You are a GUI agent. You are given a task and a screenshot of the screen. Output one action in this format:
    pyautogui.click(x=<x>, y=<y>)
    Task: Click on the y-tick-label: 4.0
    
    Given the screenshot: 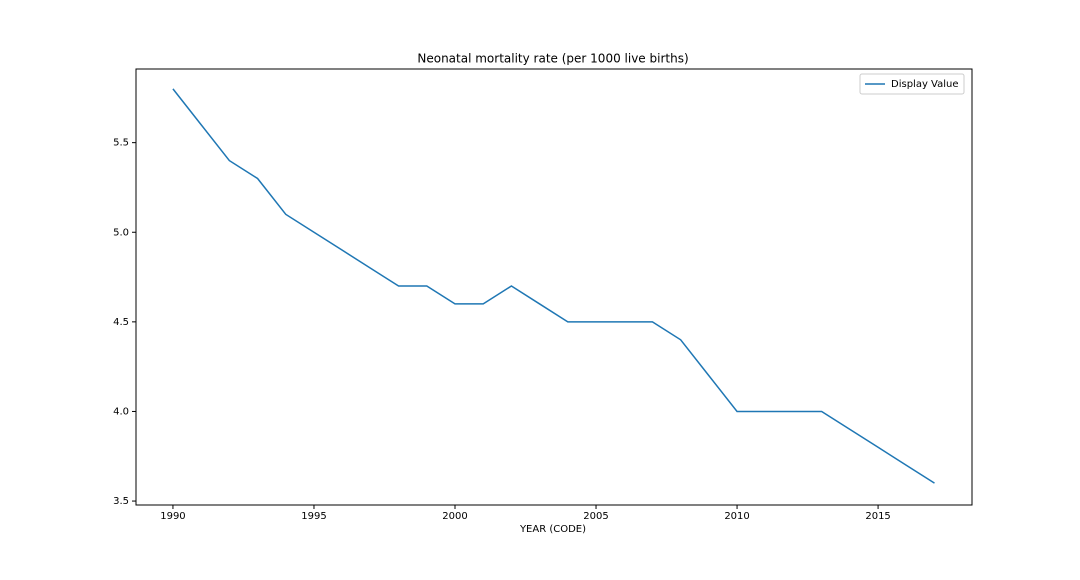 What is the action you would take?
    pyautogui.click(x=121, y=411)
    